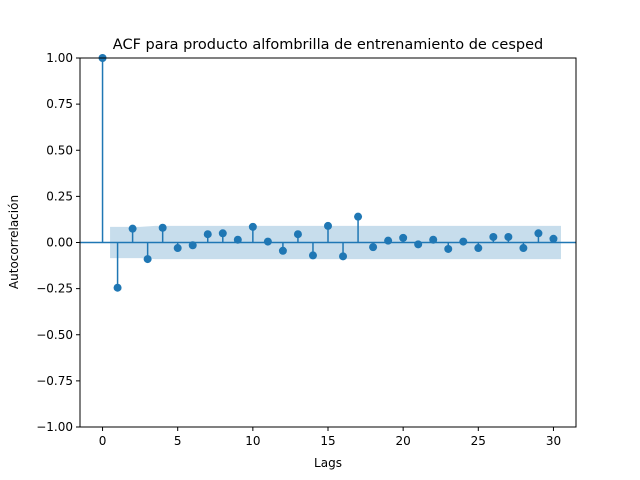  What do you see at coordinates (327, 441) in the screenshot?
I see `x-tick-label: 15` at bounding box center [327, 441].